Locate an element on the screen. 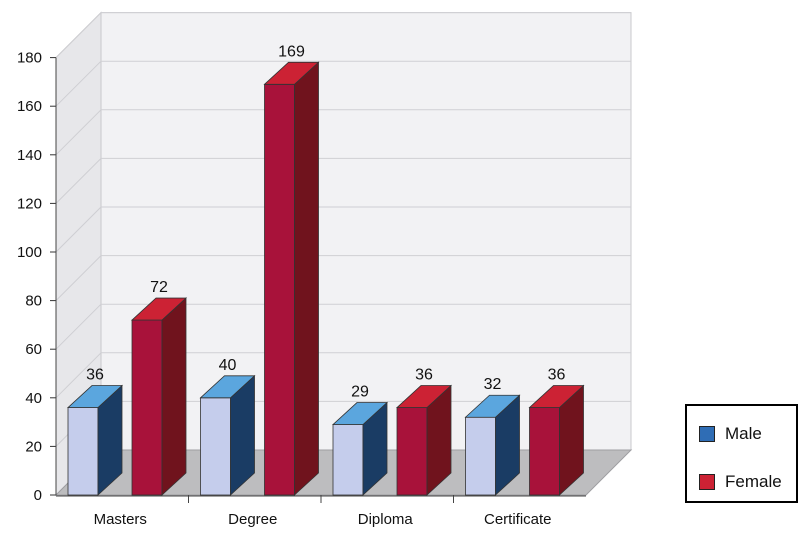 The height and width of the screenshot is (540, 809). y-tick-label: 180 is located at coordinates (29, 58).